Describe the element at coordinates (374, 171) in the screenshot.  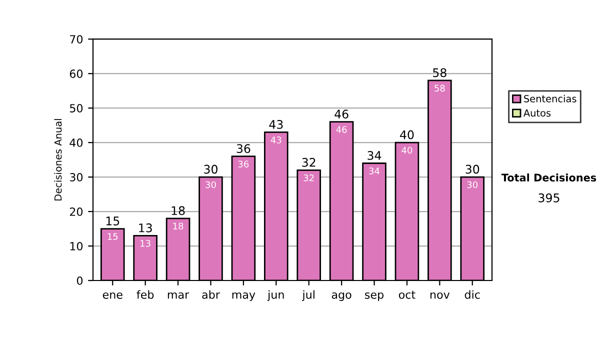
I see `data-label: 34` at that location.